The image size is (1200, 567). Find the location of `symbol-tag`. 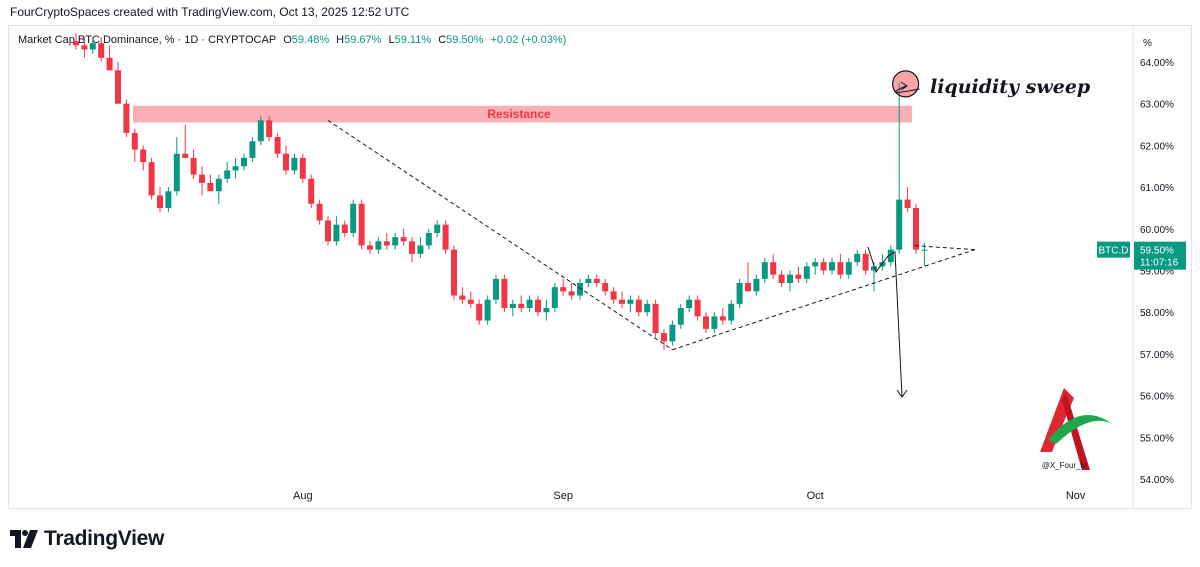

symbol-tag is located at coordinates (1113, 249).